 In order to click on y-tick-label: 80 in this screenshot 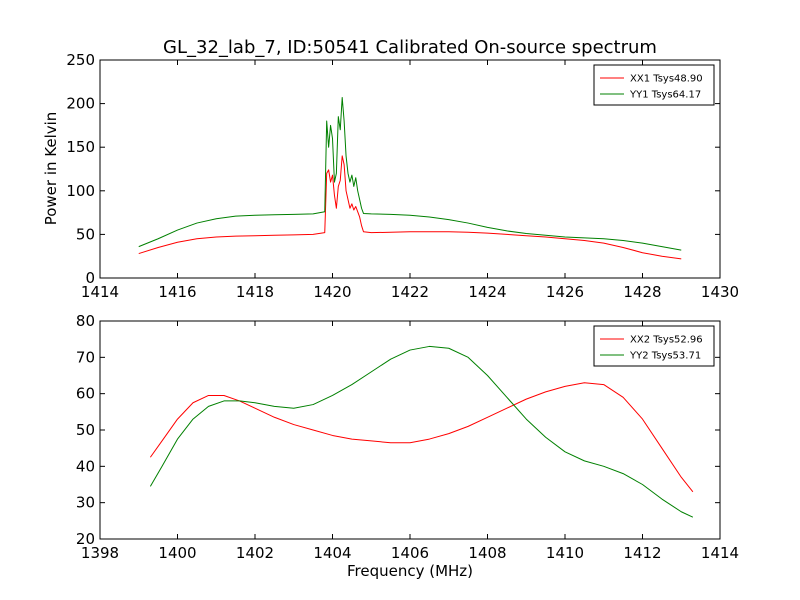, I will do `click(85, 321)`.